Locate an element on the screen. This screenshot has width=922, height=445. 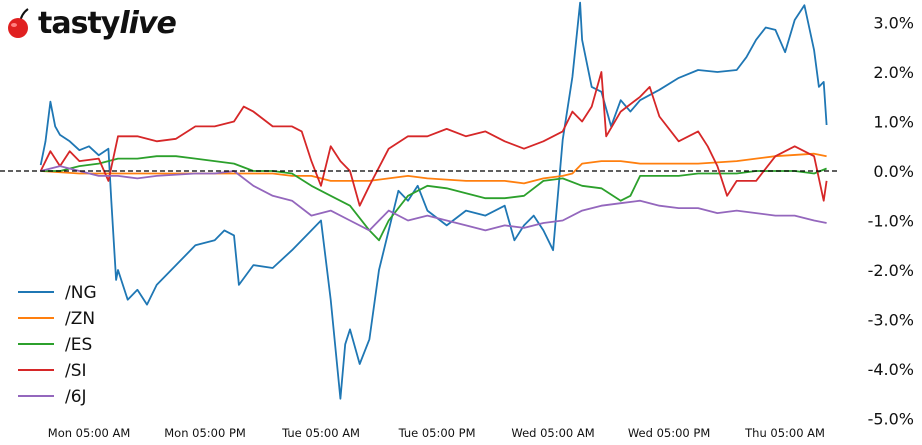
y-tick-label: 3.0% is located at coordinates (893, 23).